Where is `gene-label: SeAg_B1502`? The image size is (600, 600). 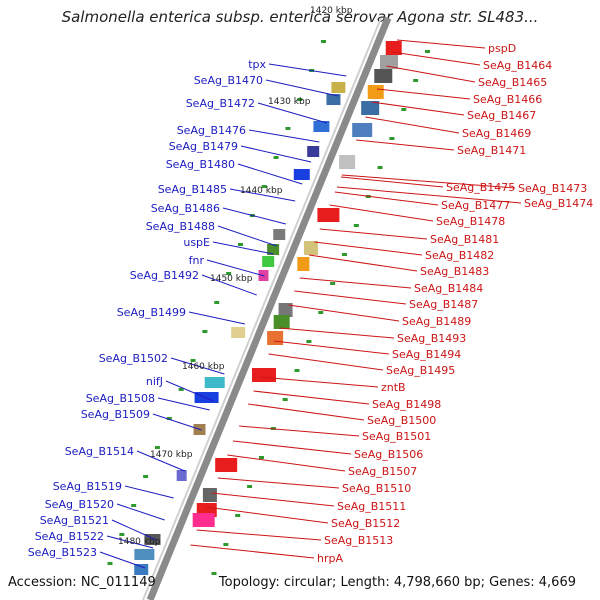 gene-label: SeAg_B1502 is located at coordinates (133, 358).